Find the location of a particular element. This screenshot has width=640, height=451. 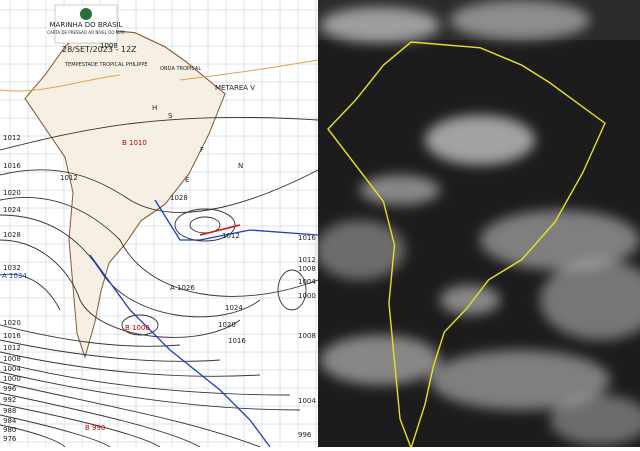

chart-title: CARTA DE PRESSÃO AO NÍVEL DO MAR is located at coordinates (86, 32).